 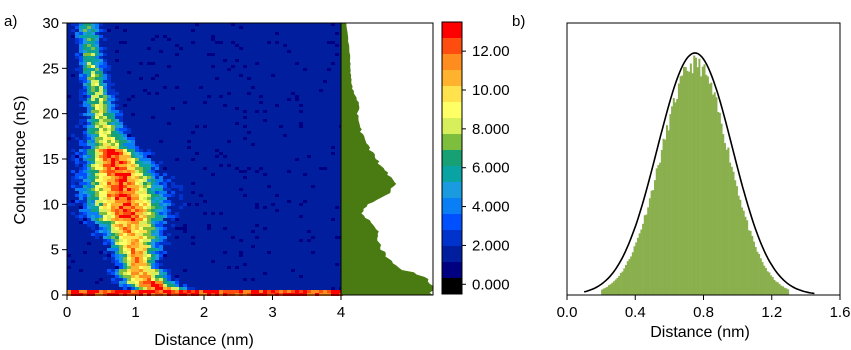 I want to click on x-tick-label: 3, so click(x=272, y=312).